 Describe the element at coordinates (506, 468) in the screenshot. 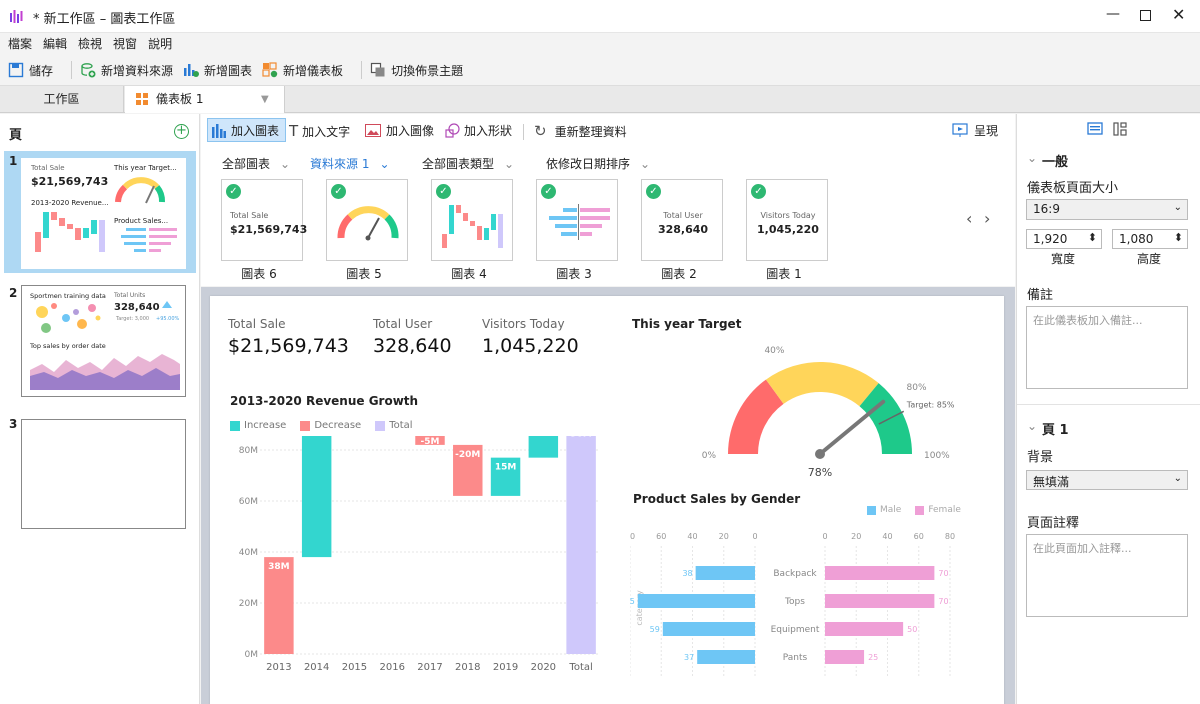

I see `bar-data-label: 15M` at that location.